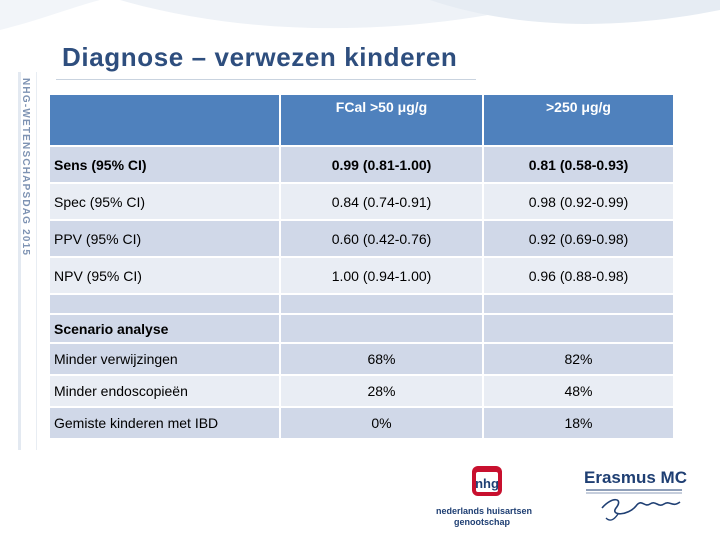 The height and width of the screenshot is (540, 720). Describe the element at coordinates (482, 522) in the screenshot. I see `nhg-name-line2: genootschap` at that location.